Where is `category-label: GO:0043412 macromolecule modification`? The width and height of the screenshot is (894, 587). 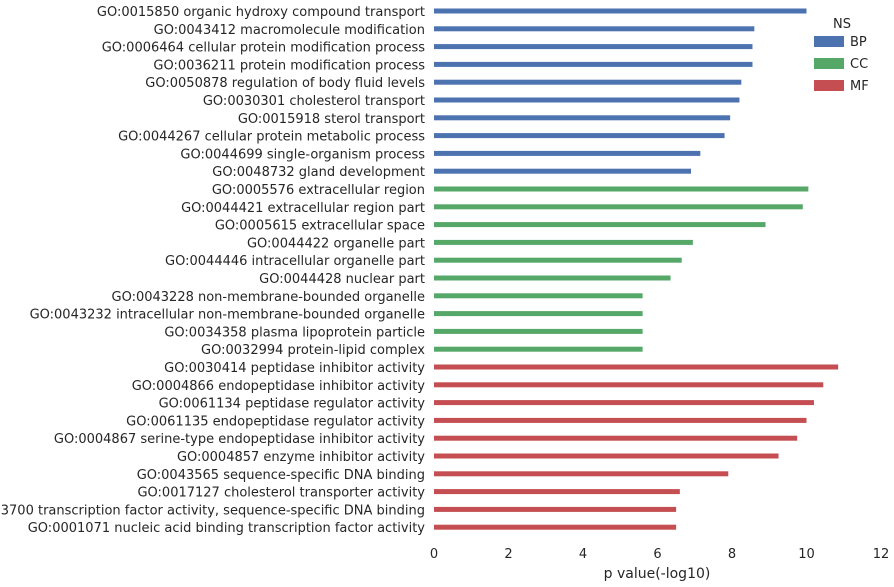
category-label: GO:0043412 macromolecule modification is located at coordinates (289, 30).